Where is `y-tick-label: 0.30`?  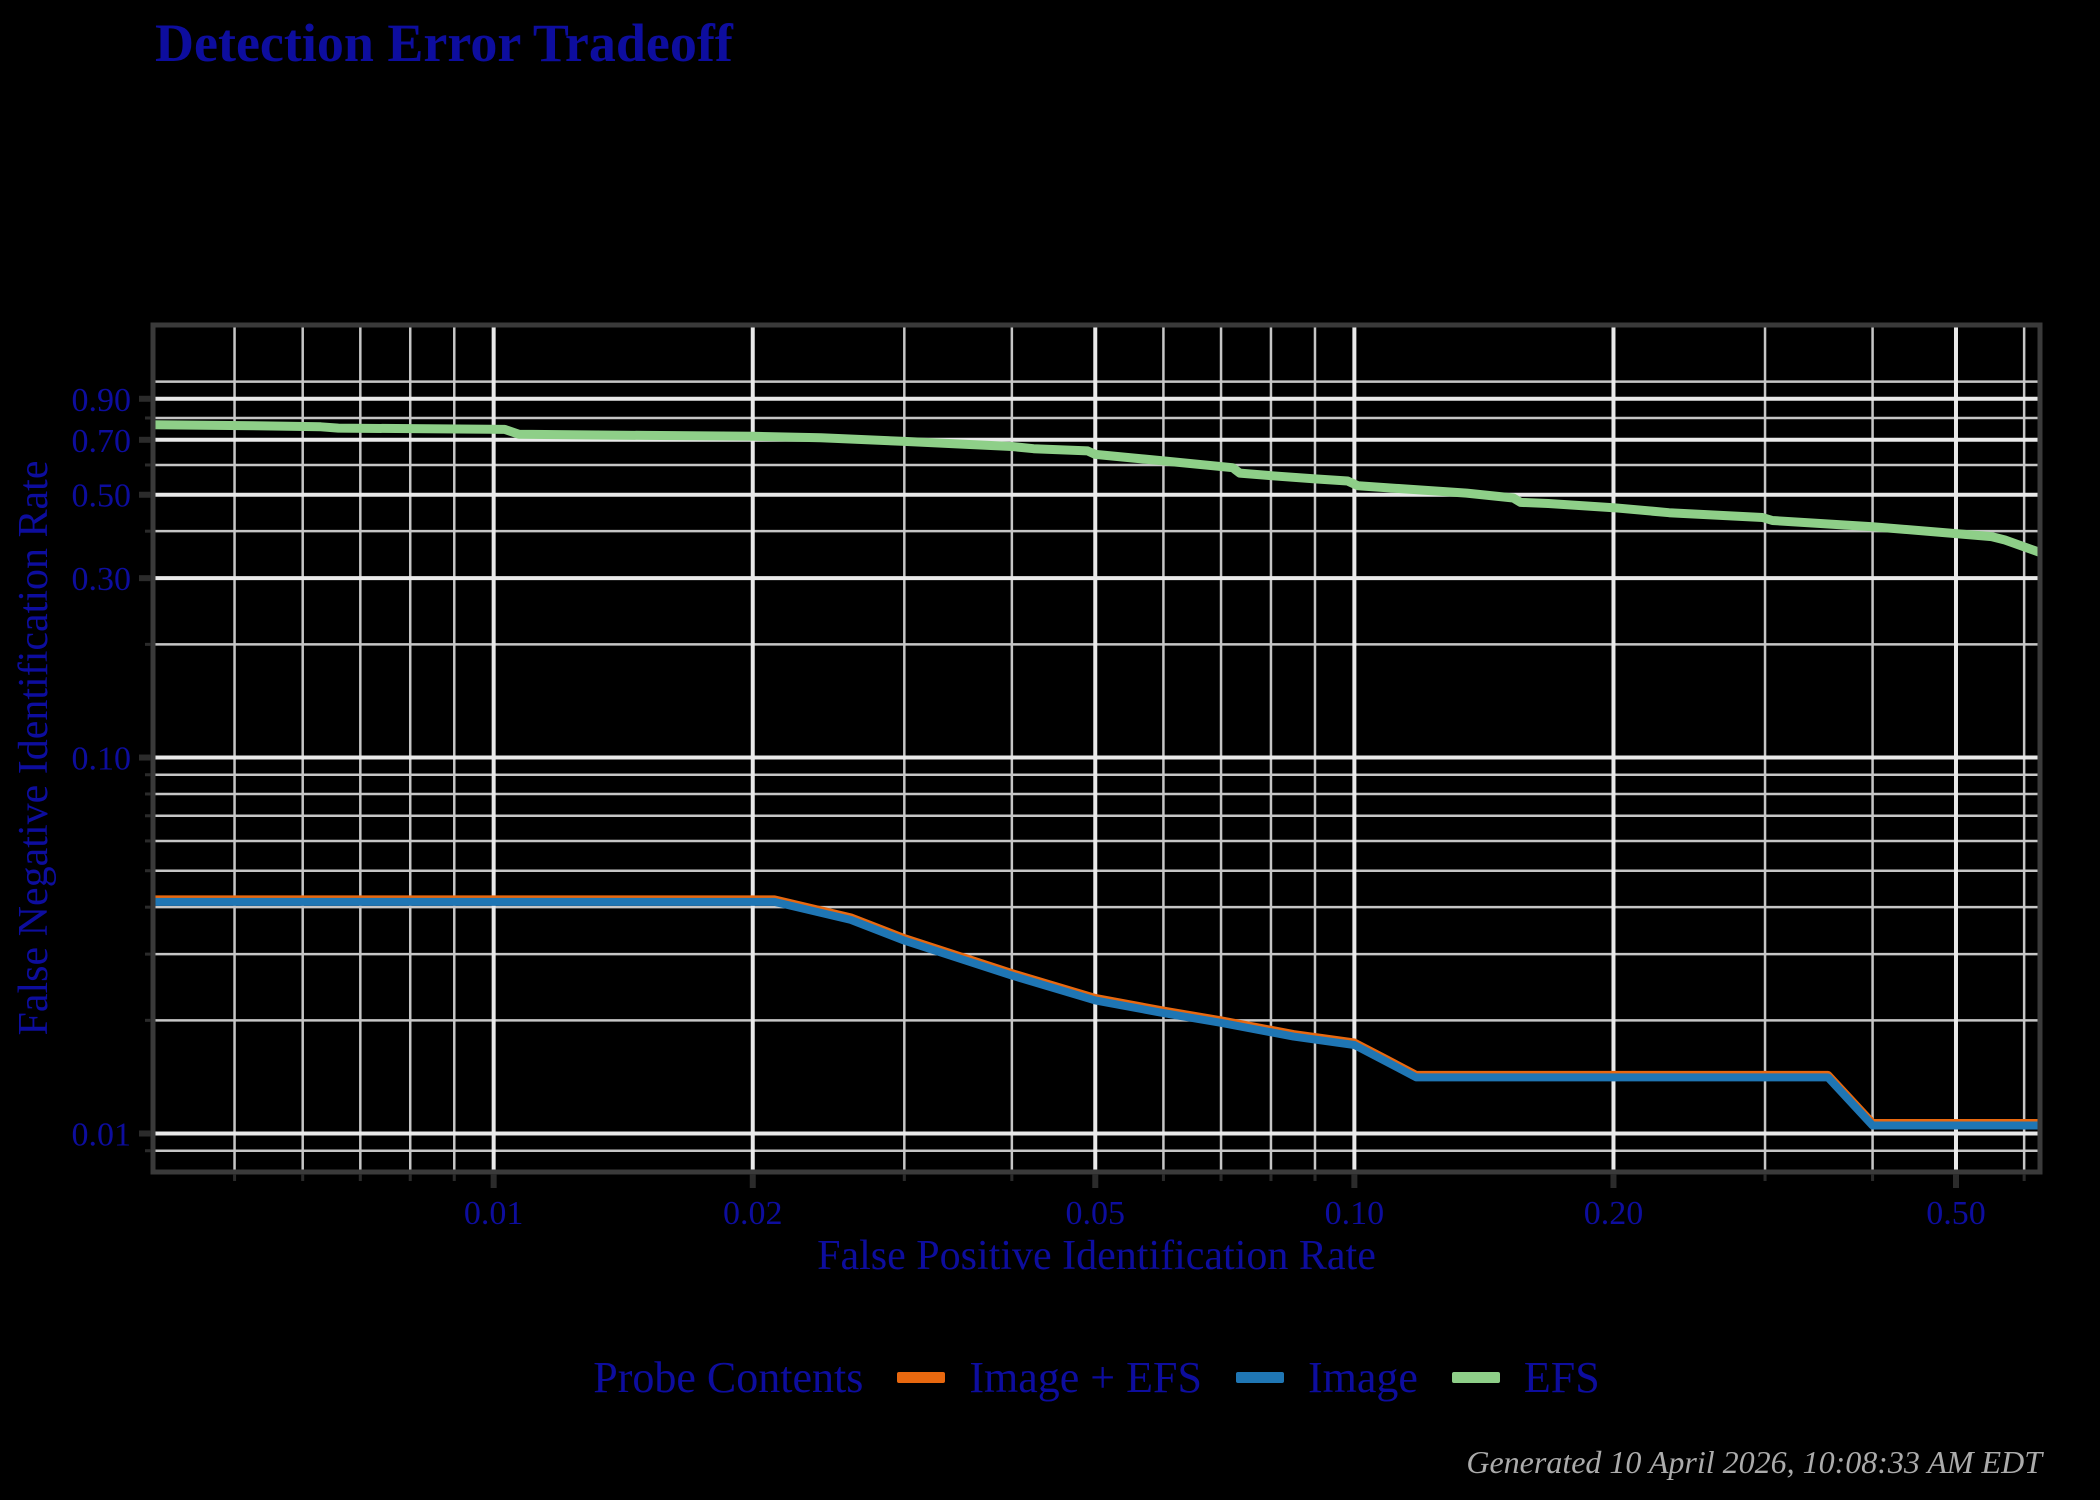 y-tick-label: 0.30 is located at coordinates (102, 579).